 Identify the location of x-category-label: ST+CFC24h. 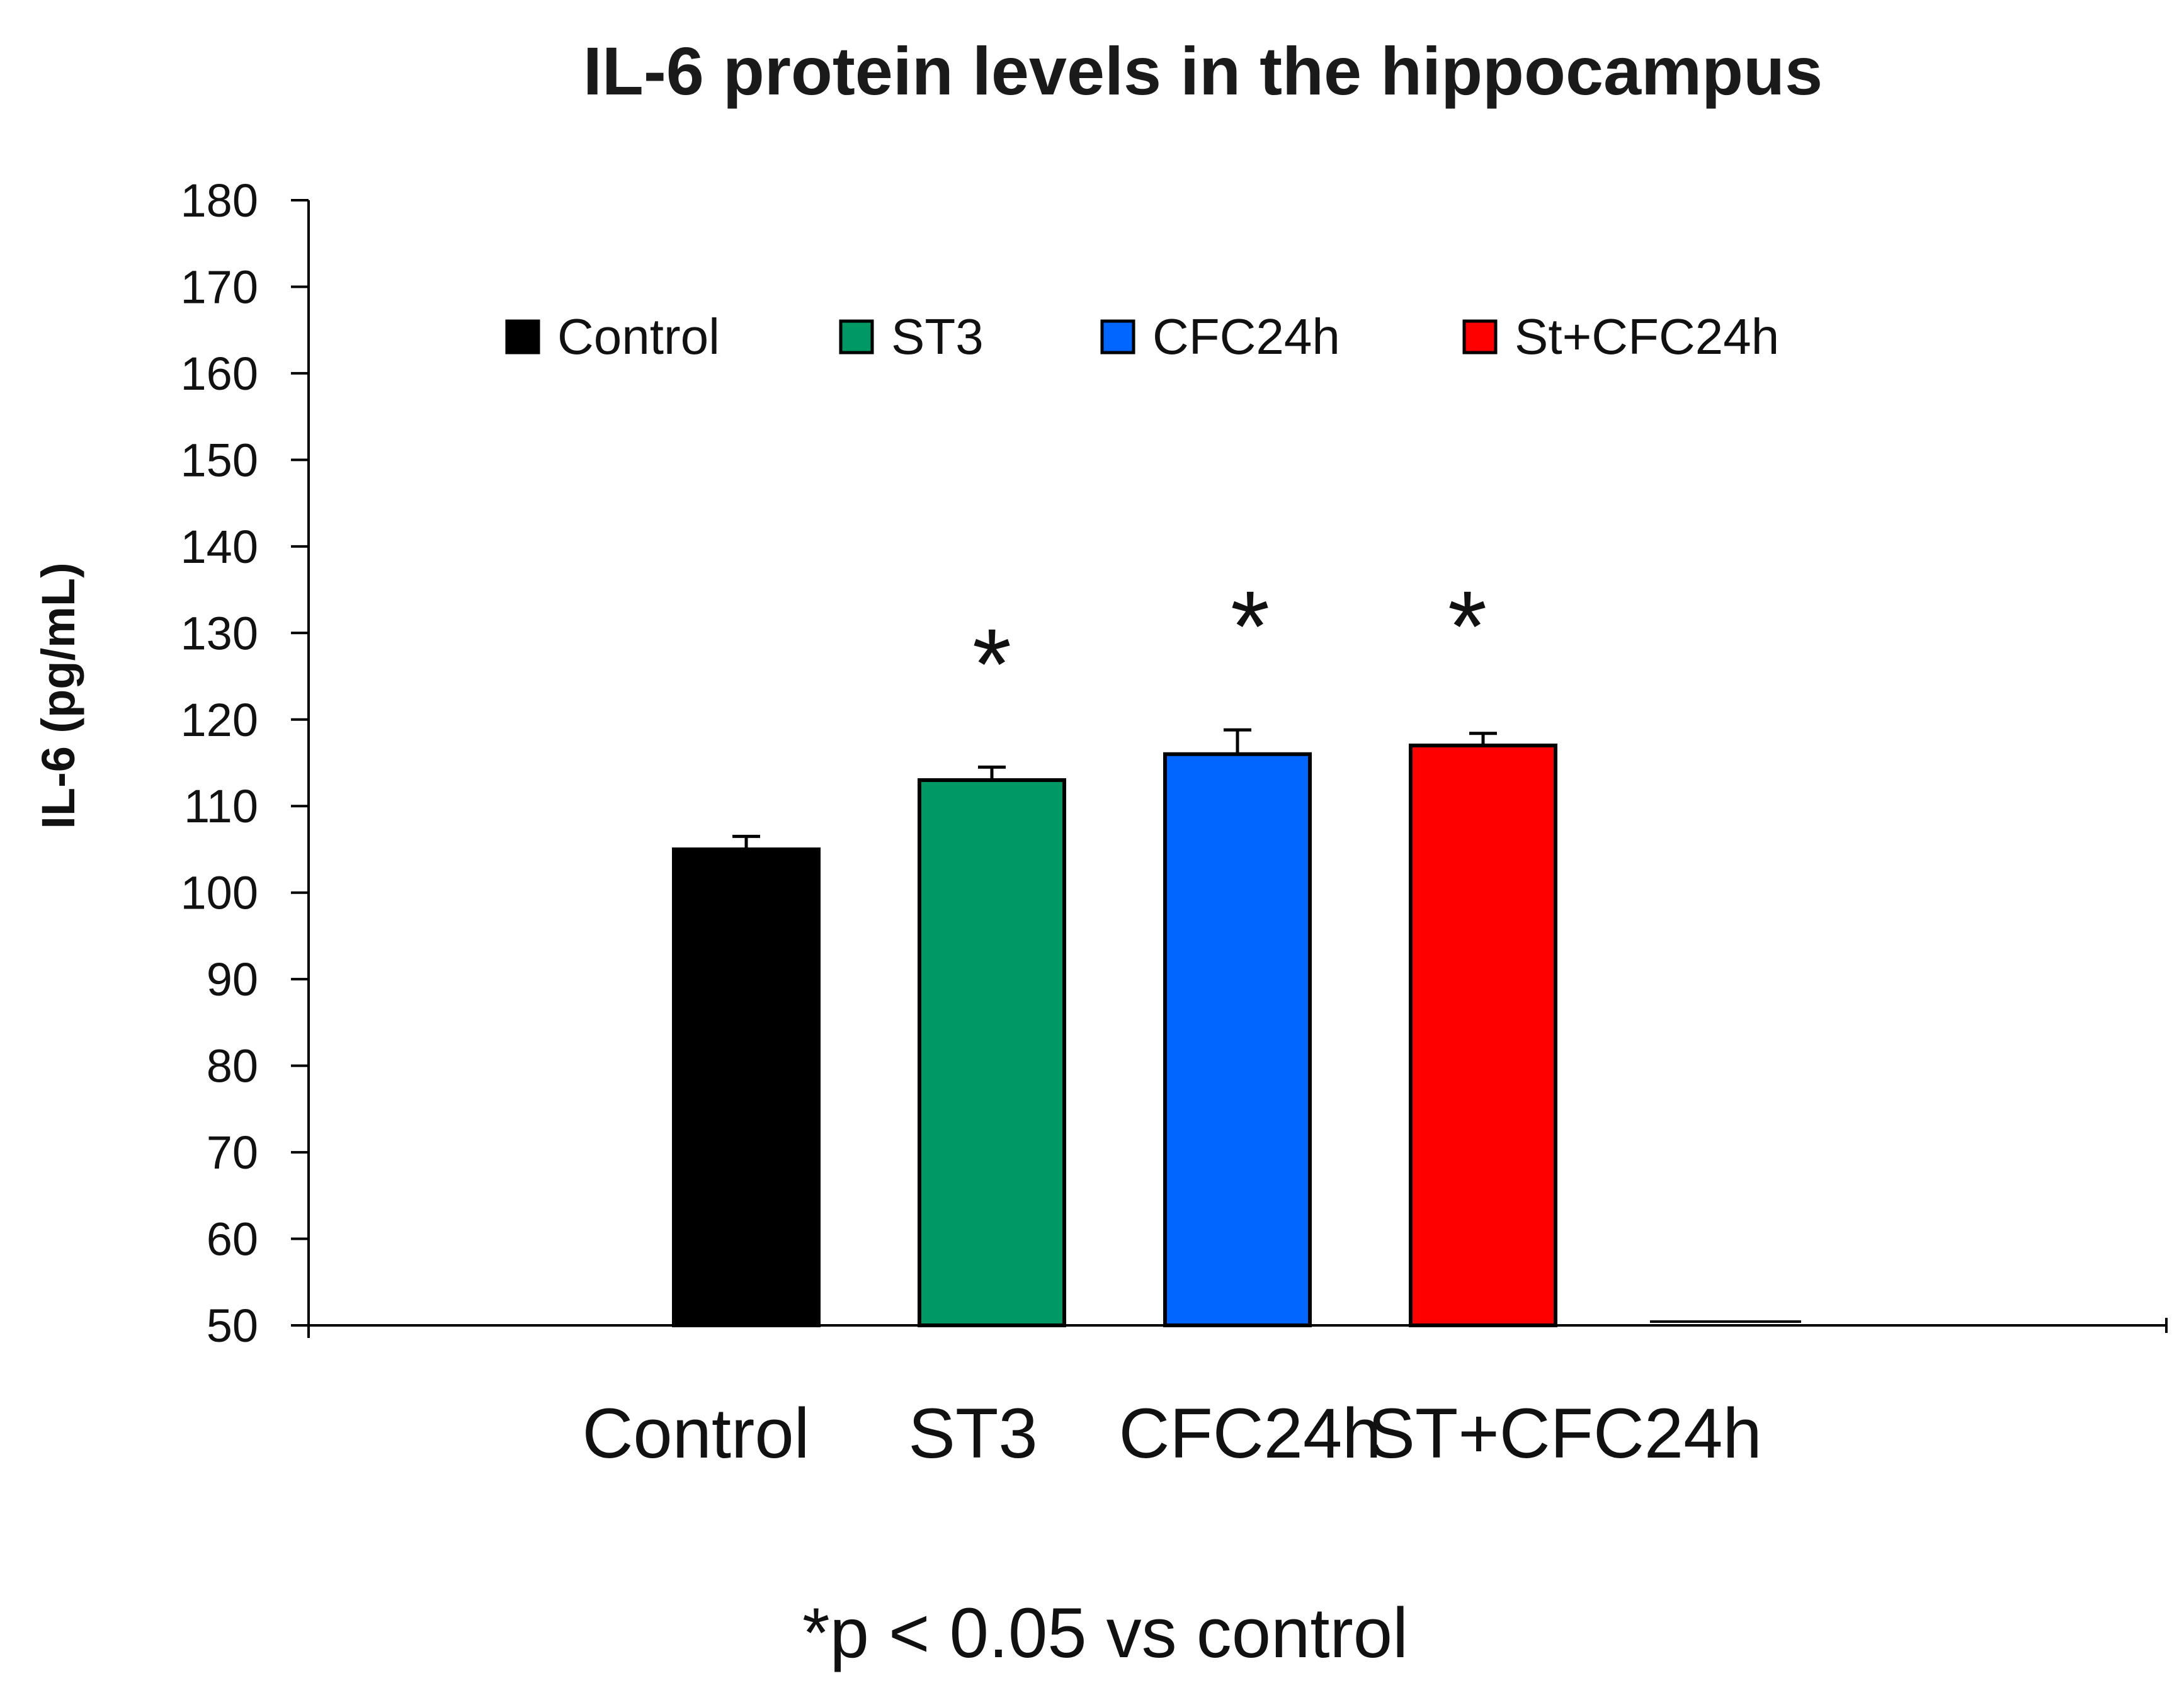
(1565, 1433).